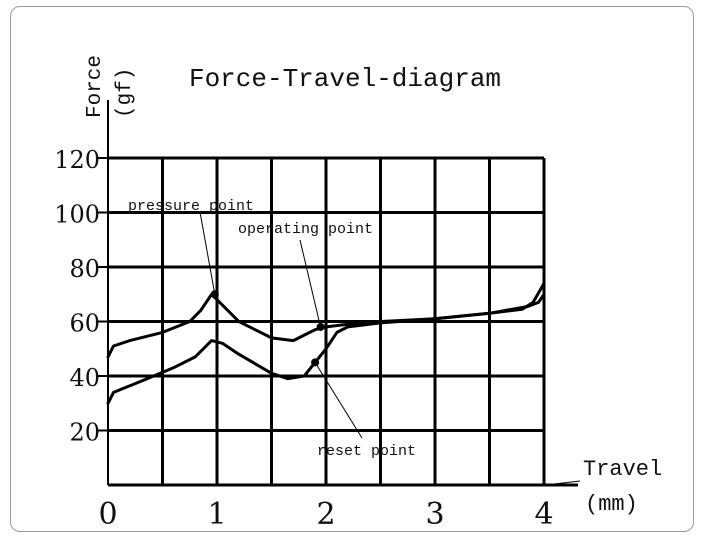  Describe the element at coordinates (563, 483) in the screenshot. I see `x-axis-leader` at that location.